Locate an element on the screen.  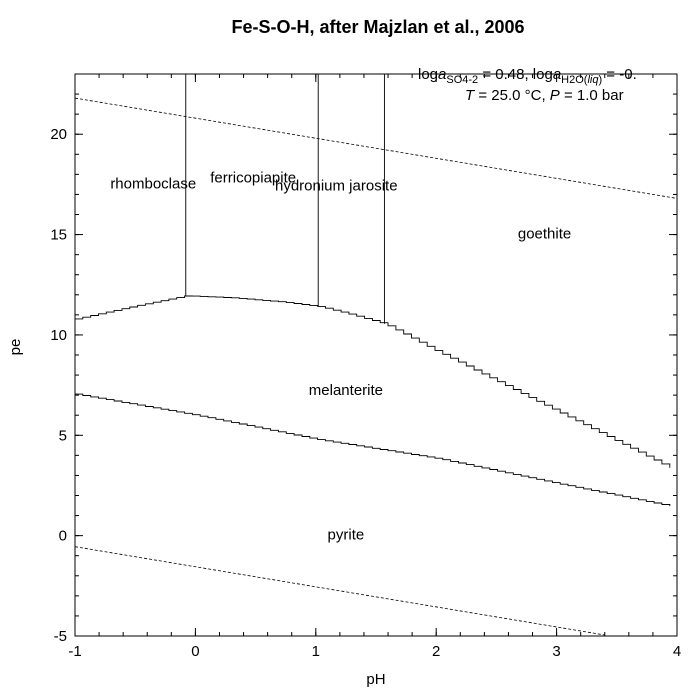
activity-annotation: logaSO4-2 = 0.48, logaH2O(liq) = -0. is located at coordinates (527, 76).